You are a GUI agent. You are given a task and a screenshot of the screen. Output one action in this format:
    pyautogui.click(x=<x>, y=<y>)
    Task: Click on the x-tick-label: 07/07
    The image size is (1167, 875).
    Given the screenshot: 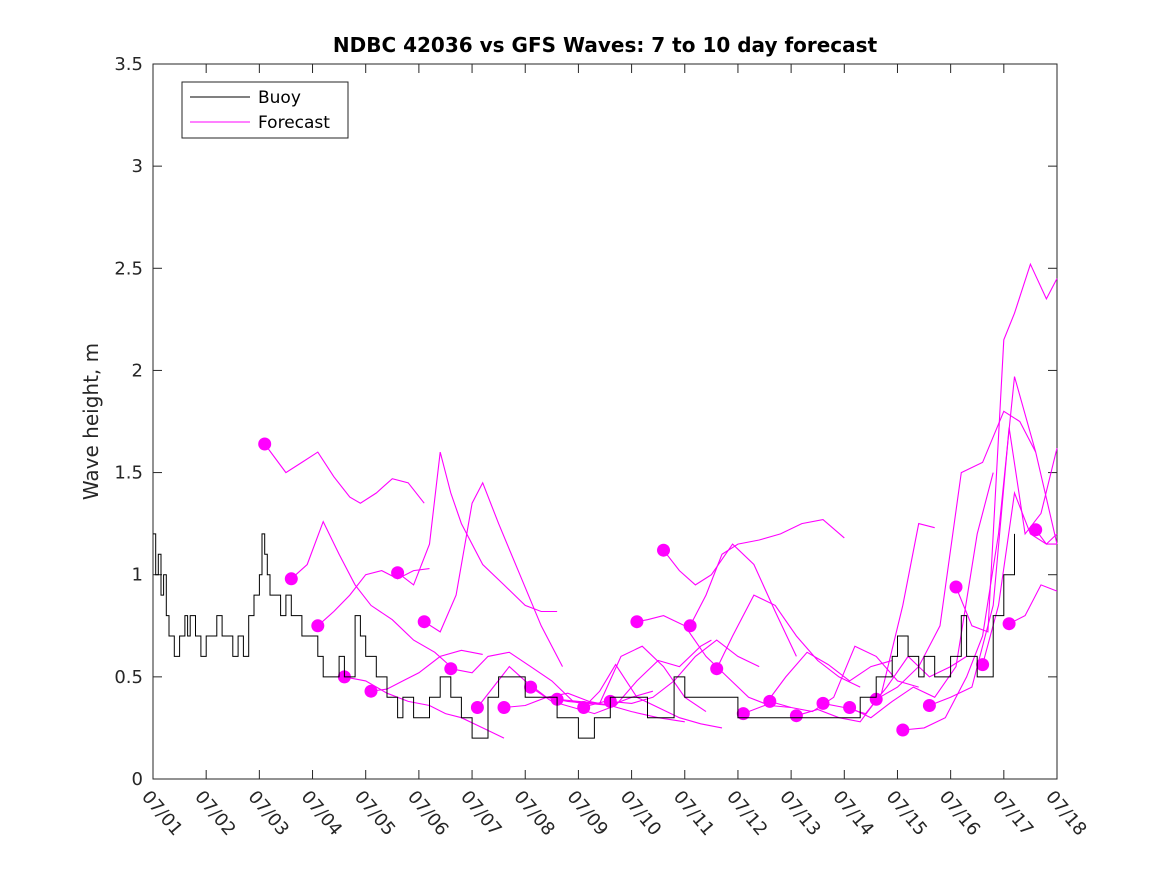 What is the action you would take?
    pyautogui.click(x=480, y=813)
    